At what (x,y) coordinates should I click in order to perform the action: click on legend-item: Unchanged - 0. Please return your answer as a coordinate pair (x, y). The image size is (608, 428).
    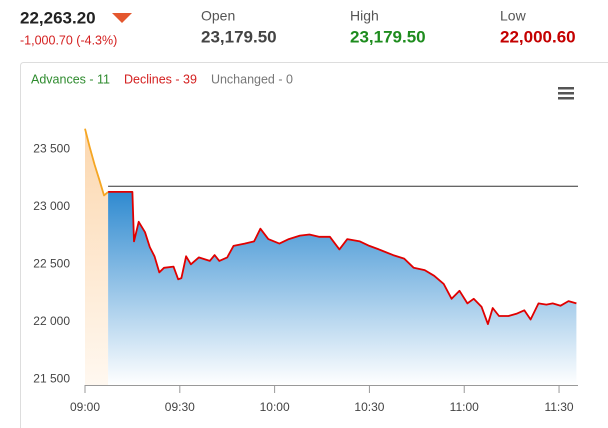
    Looking at the image, I should click on (252, 79).